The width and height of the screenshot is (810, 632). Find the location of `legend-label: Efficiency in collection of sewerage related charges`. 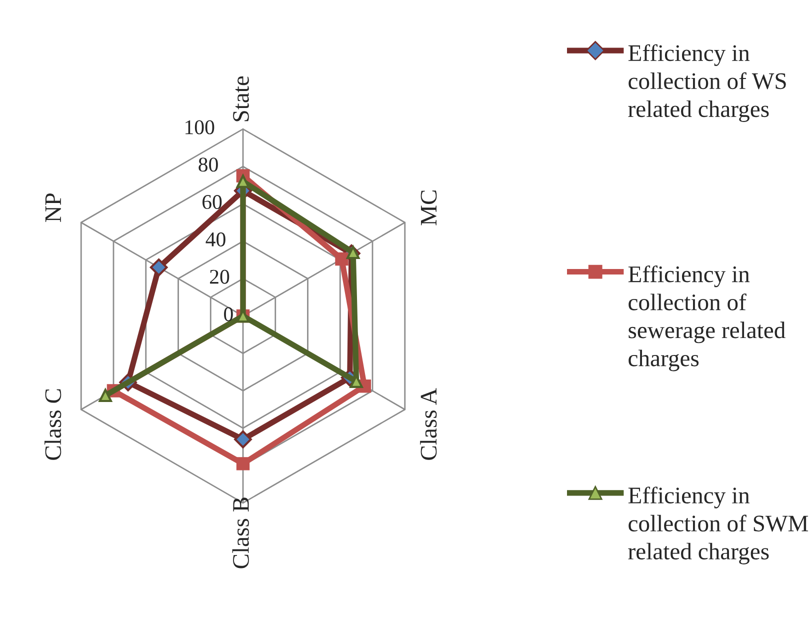

legend-label: Efficiency in collection of sewerage related charges is located at coordinates (707, 318).